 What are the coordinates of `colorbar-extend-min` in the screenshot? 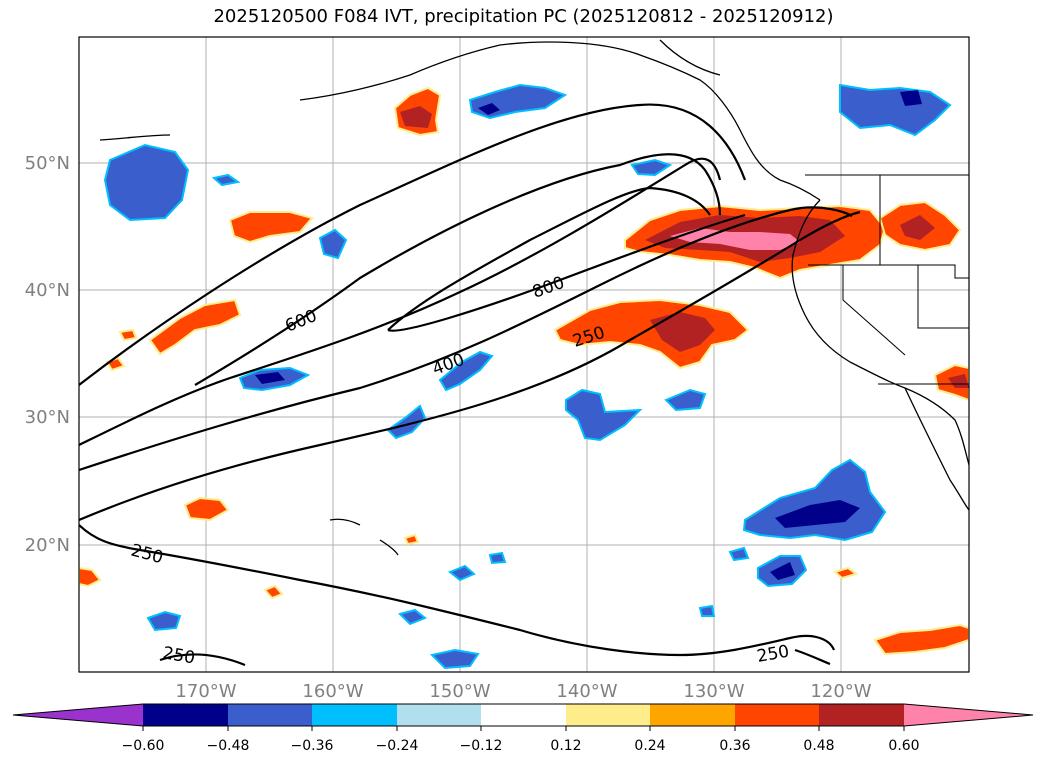 It's located at (78, 715).